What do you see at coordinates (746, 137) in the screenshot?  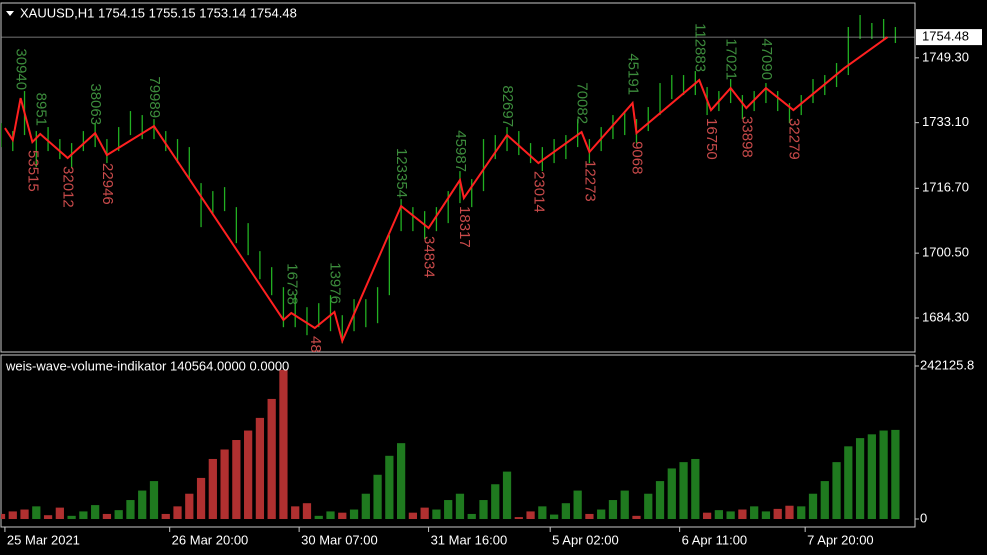 I see `wave-volume-label: 33898` at bounding box center [746, 137].